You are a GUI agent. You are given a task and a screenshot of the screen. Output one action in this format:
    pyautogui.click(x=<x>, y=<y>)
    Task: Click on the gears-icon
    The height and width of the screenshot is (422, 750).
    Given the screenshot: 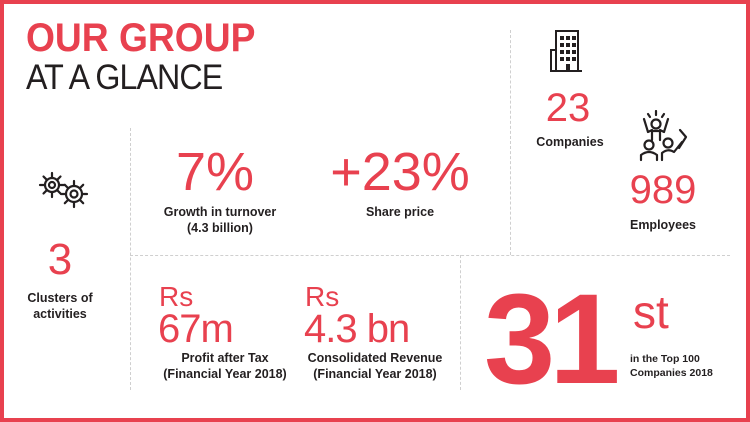 What is the action you would take?
    pyautogui.click(x=63, y=190)
    